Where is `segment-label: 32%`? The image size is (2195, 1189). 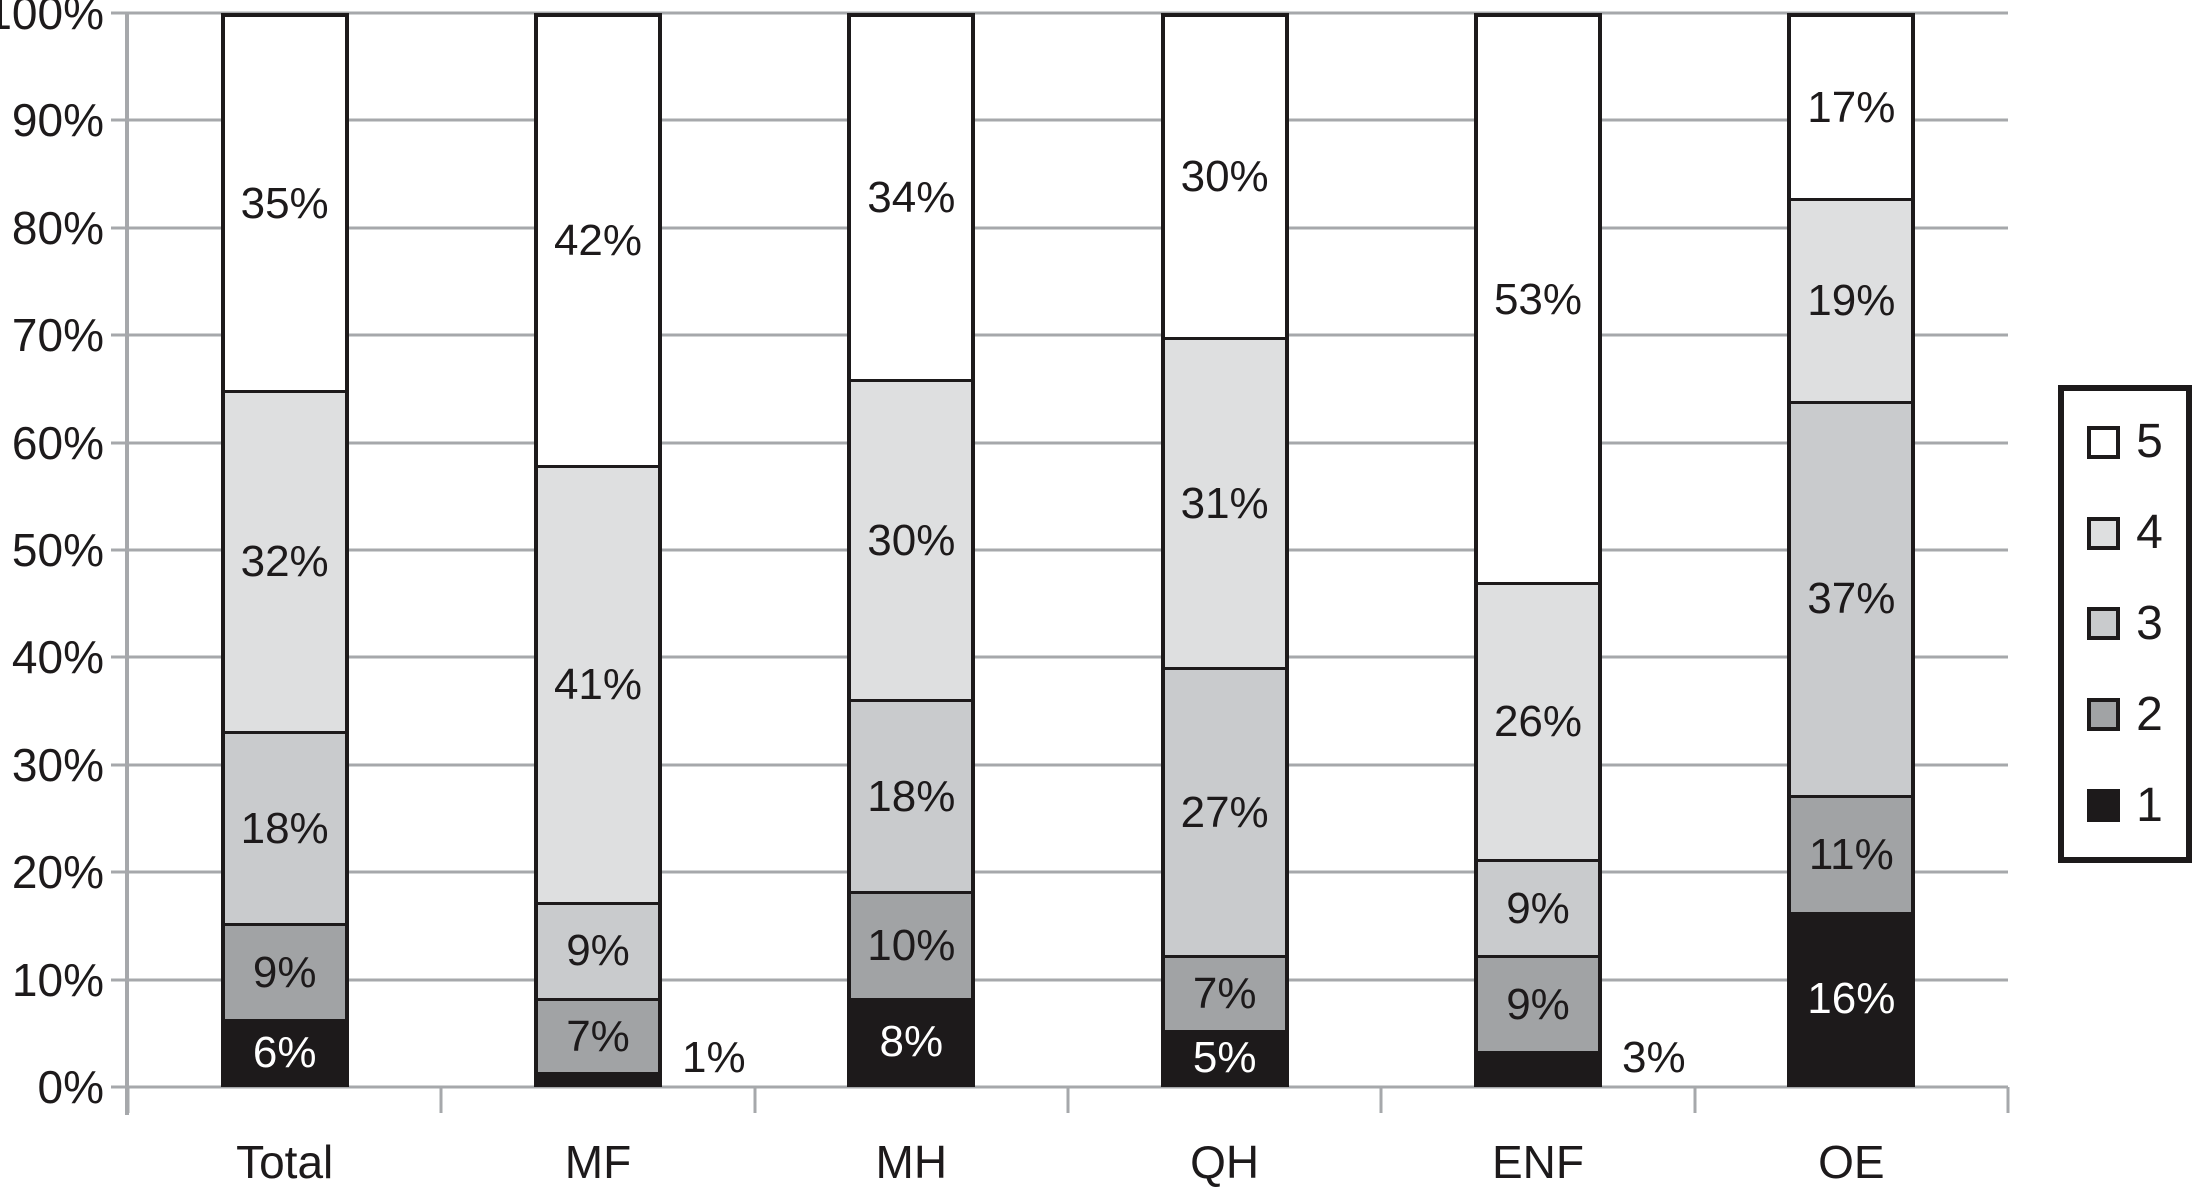
segment-label: 32% is located at coordinates (284, 562).